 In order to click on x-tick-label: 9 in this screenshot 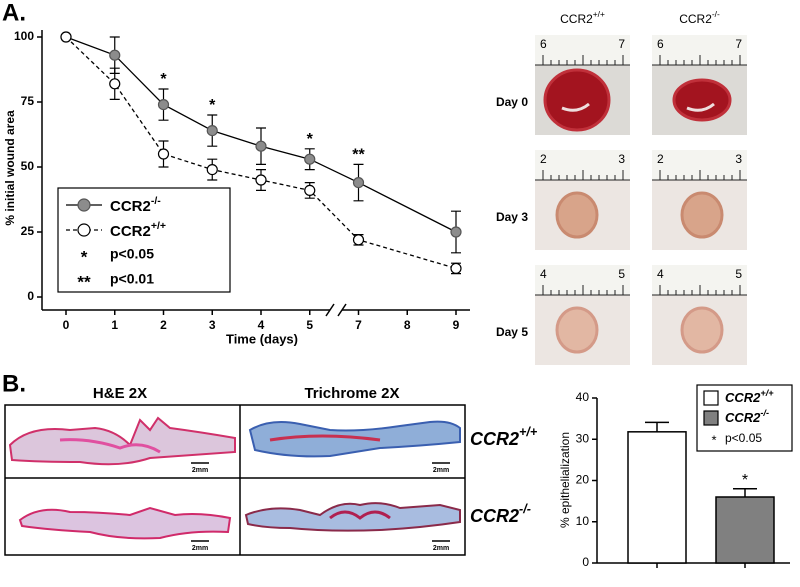, I will do `click(456, 325)`.